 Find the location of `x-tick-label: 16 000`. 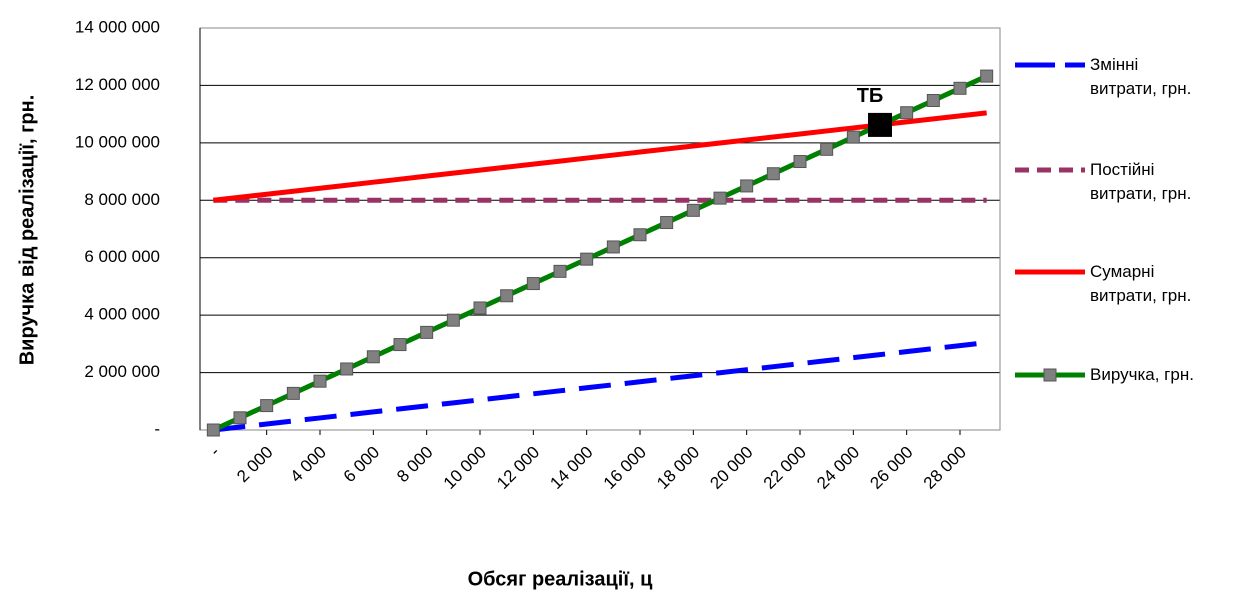

x-tick-label: 16 000 is located at coordinates (625, 468).